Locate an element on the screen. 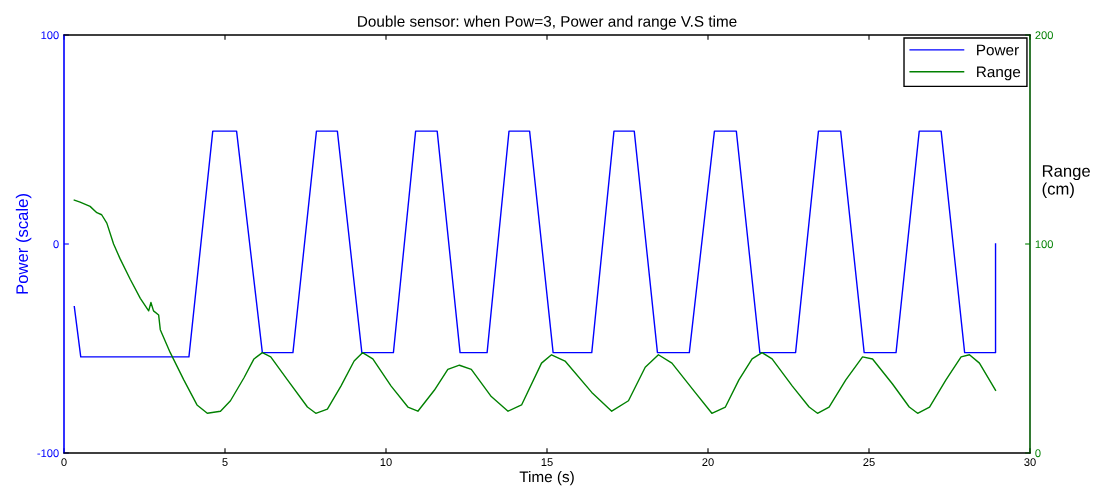 The image size is (1104, 498). legend-label: Power is located at coordinates (998, 50).